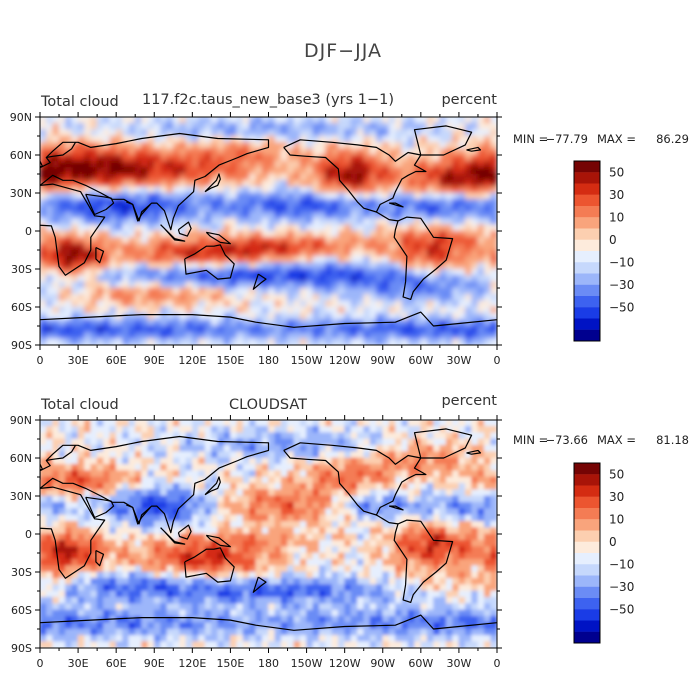  What do you see at coordinates (21, 648) in the screenshot?
I see `lat-label: 90S` at bounding box center [21, 648].